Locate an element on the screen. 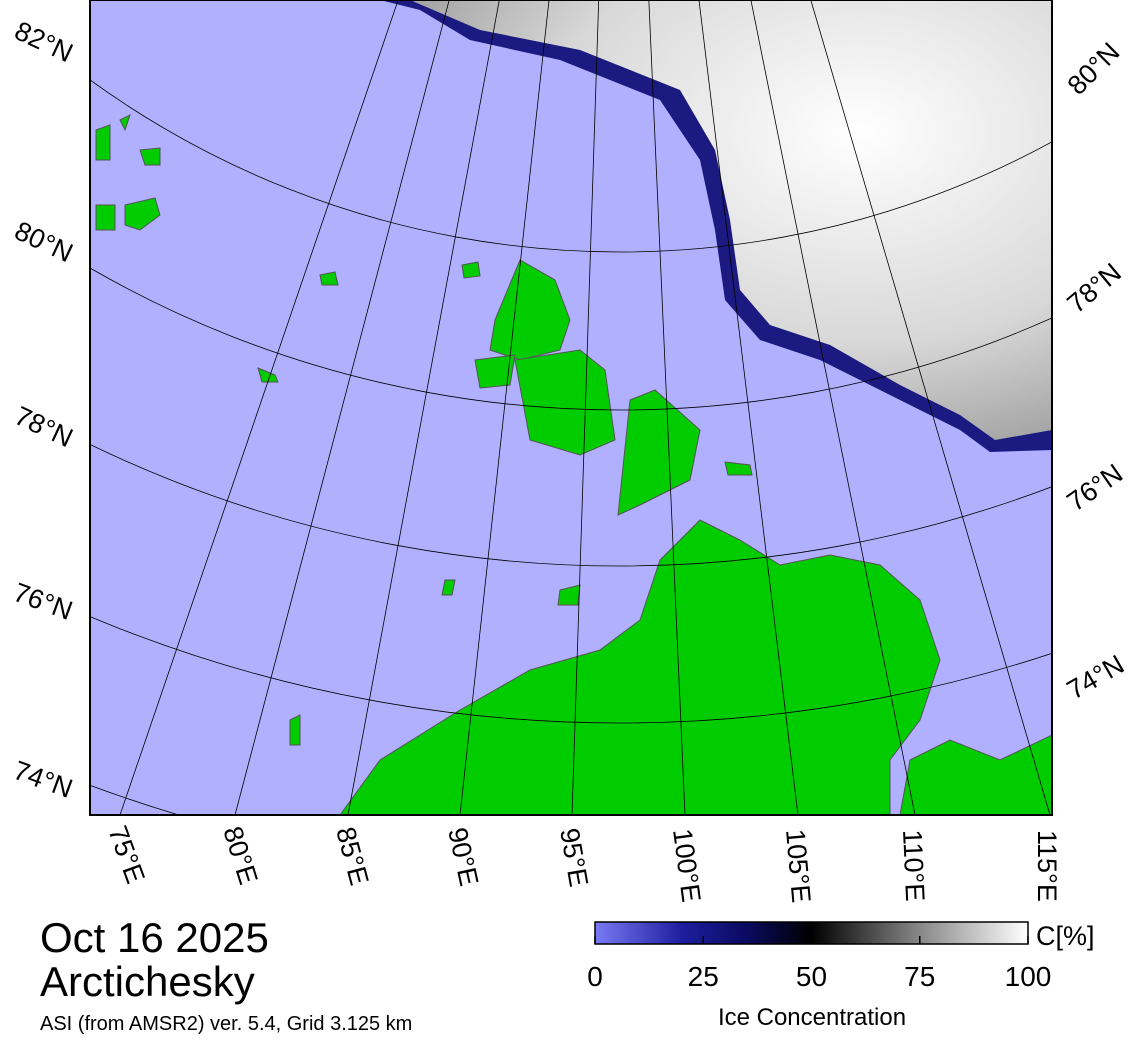  lon-labels: 75°E 80°E 85°E 90°E 95°E 100°E 105°E 110°E 115°E is located at coordinates (582, 863).